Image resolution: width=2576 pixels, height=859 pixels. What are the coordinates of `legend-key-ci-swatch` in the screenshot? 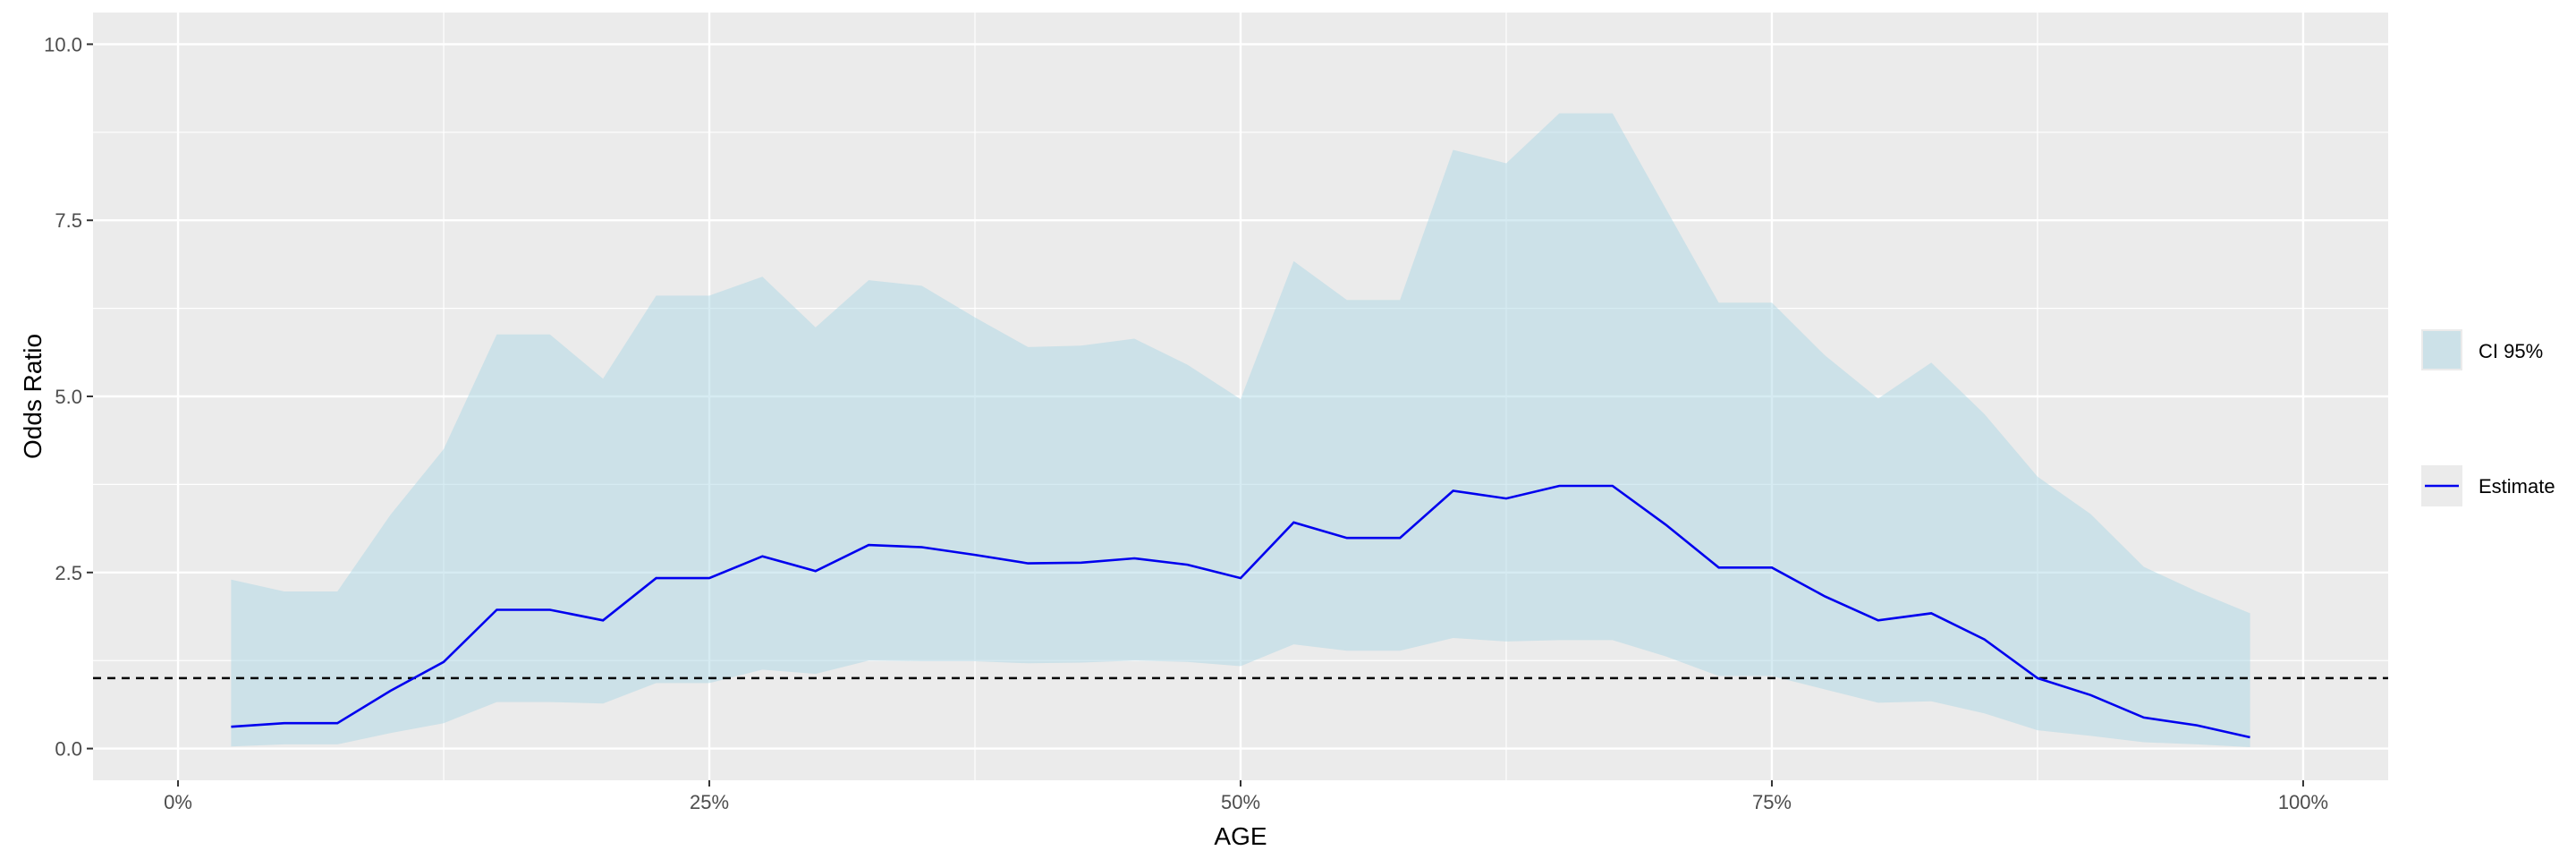 It's located at (2442, 350).